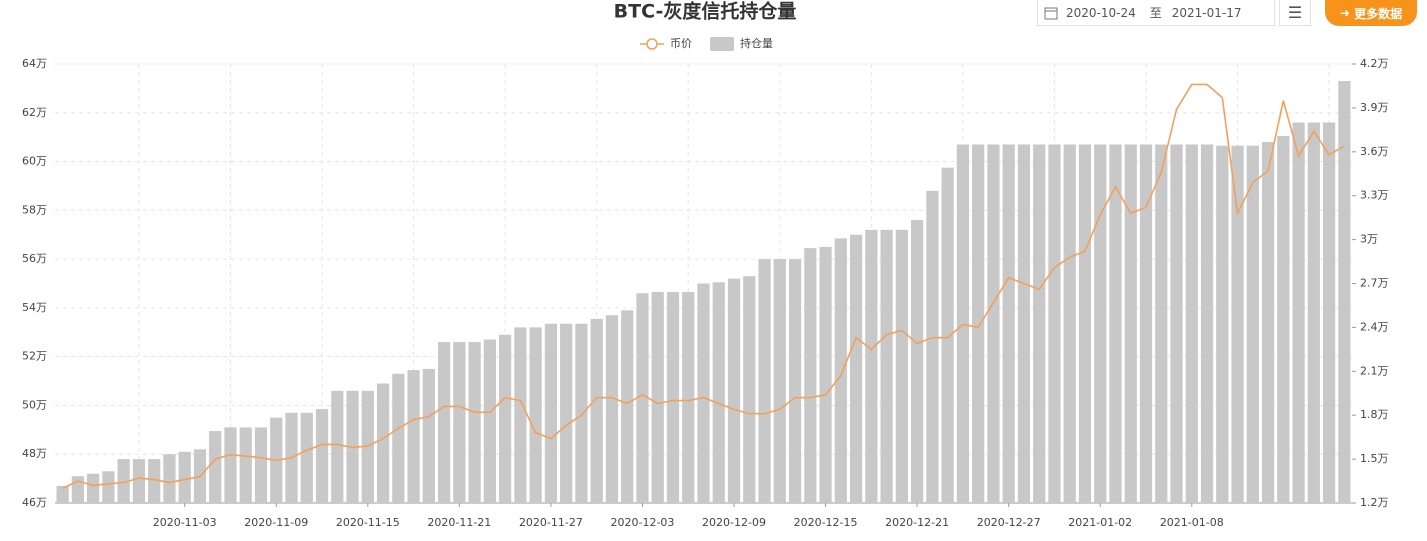  What do you see at coordinates (1295, 13) in the screenshot?
I see `menu-button: ☰` at bounding box center [1295, 13].